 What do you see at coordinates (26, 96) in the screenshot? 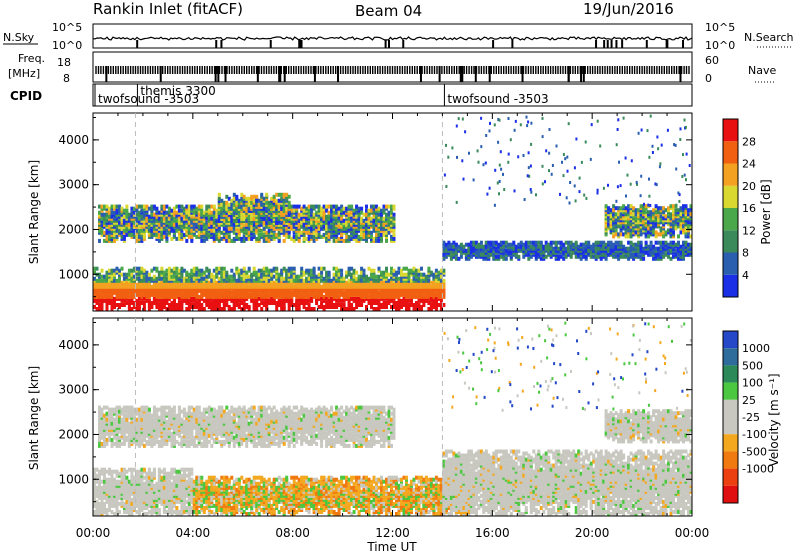
I see `cpid-label: CPID` at bounding box center [26, 96].